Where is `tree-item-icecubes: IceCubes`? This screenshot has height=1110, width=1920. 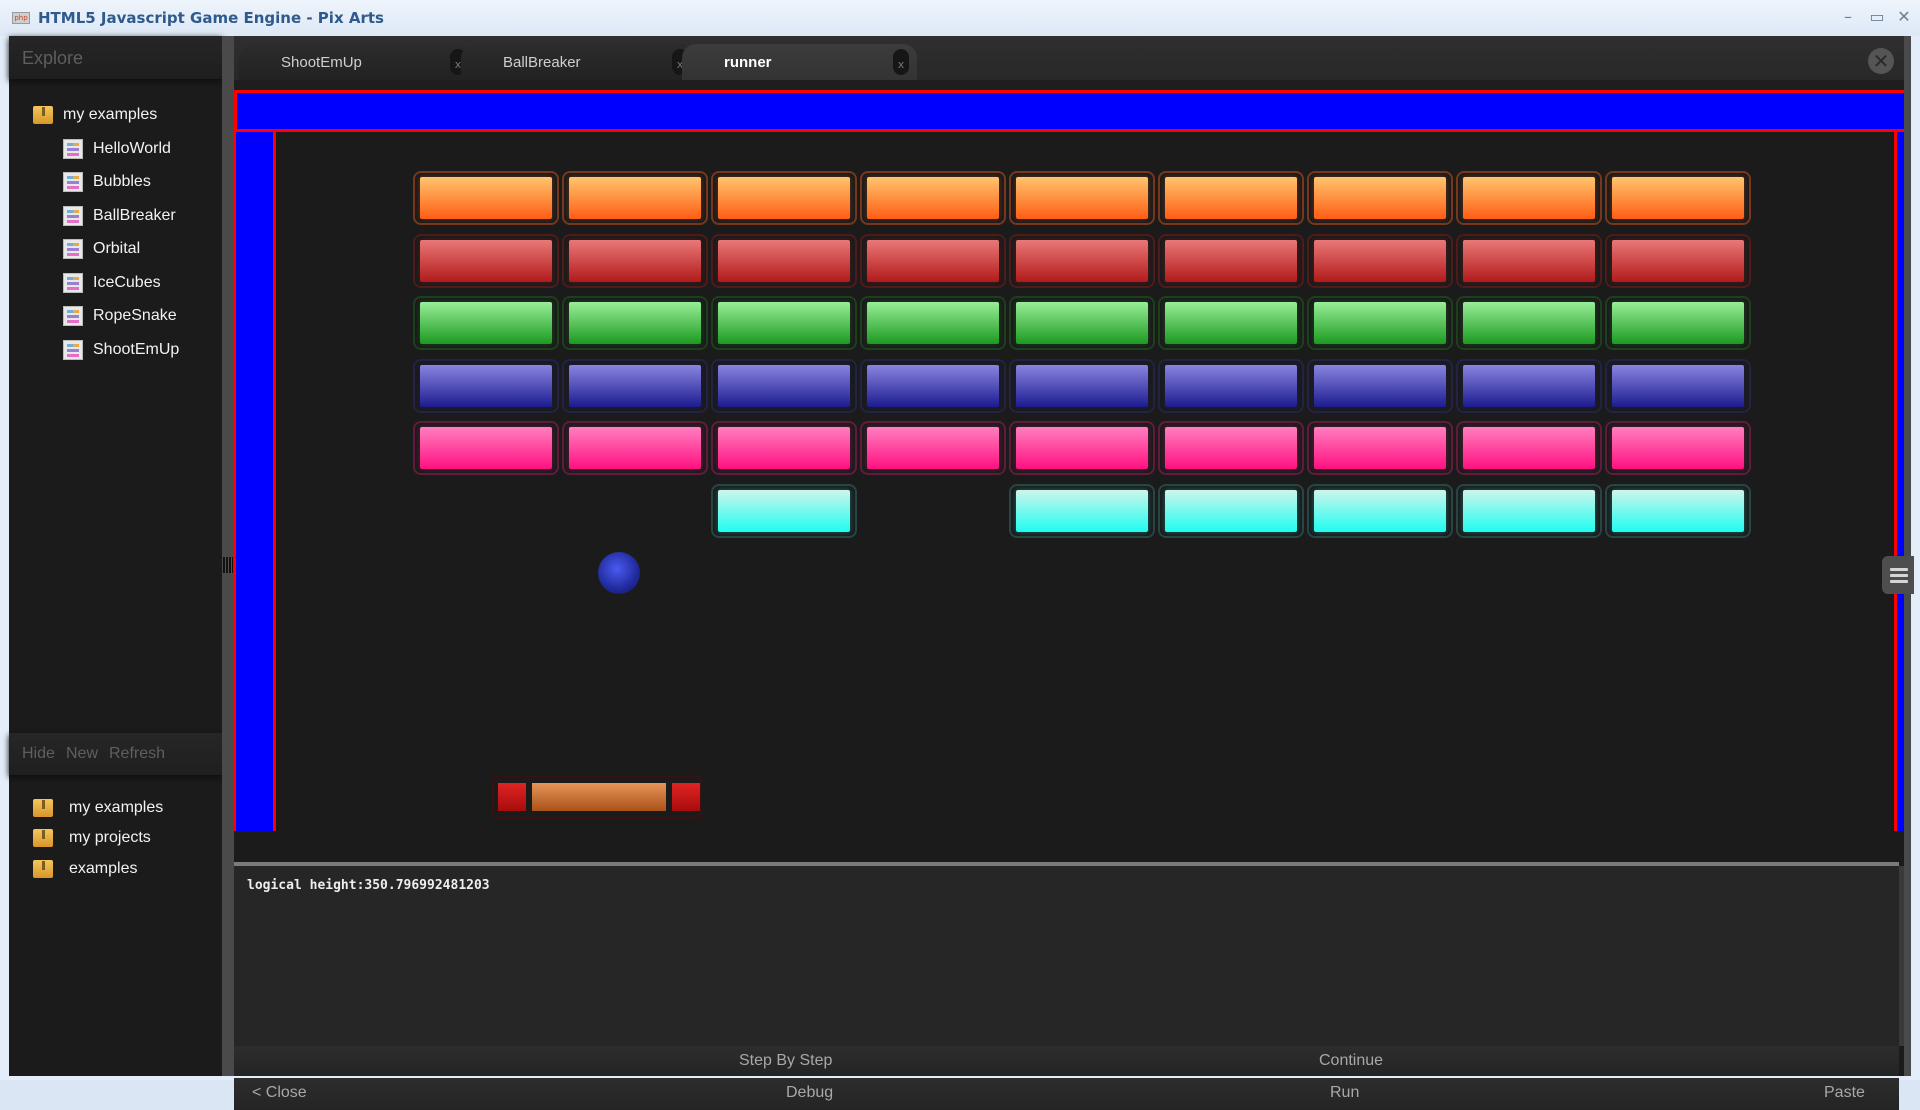 tree-item-icecubes: IceCubes is located at coordinates (112, 283).